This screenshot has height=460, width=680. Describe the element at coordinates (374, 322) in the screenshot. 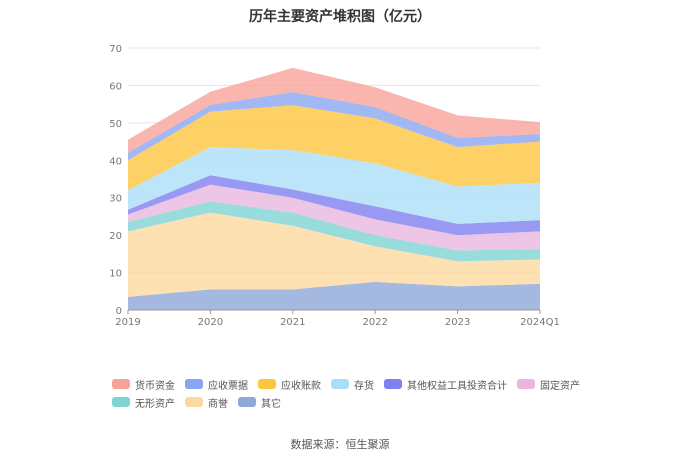

I see `x-tick-label: 2022` at that location.